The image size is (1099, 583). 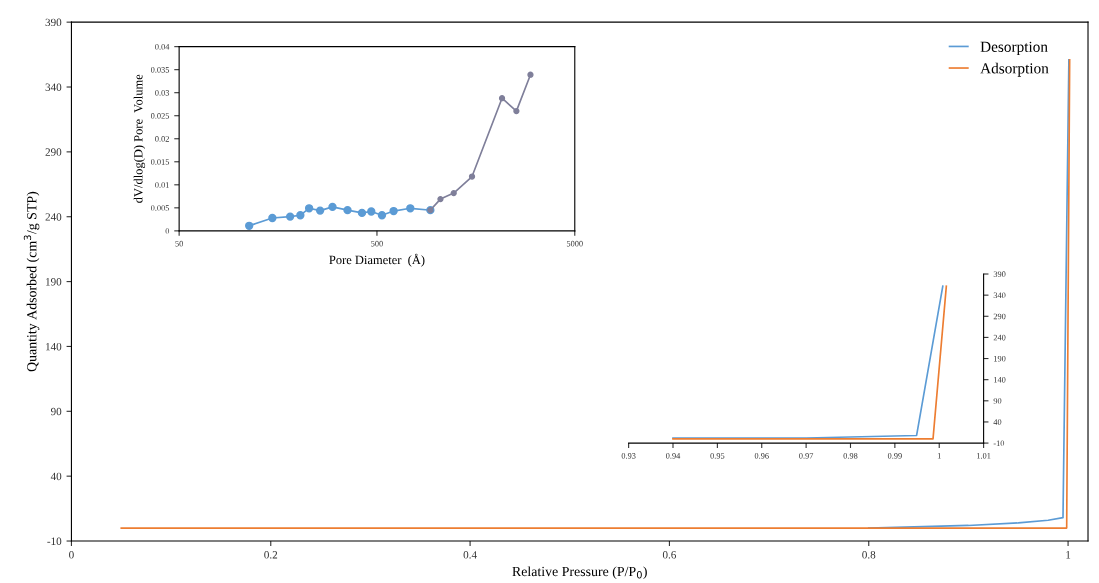 I want to click on x-tick-label: 0.94, so click(x=673, y=456).